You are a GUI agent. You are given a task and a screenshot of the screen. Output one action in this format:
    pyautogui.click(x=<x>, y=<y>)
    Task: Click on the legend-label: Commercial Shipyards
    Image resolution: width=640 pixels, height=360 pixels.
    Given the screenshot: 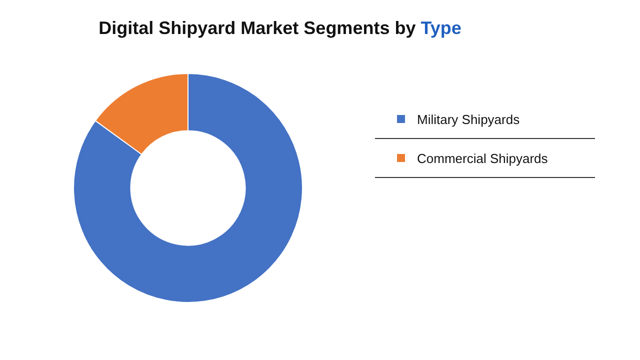 What is the action you would take?
    pyautogui.click(x=482, y=158)
    